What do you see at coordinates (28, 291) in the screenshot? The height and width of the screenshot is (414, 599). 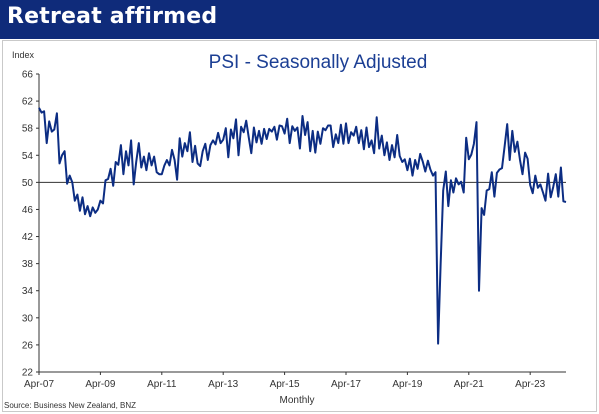 I see `y-tick-label: 34` at bounding box center [28, 291].